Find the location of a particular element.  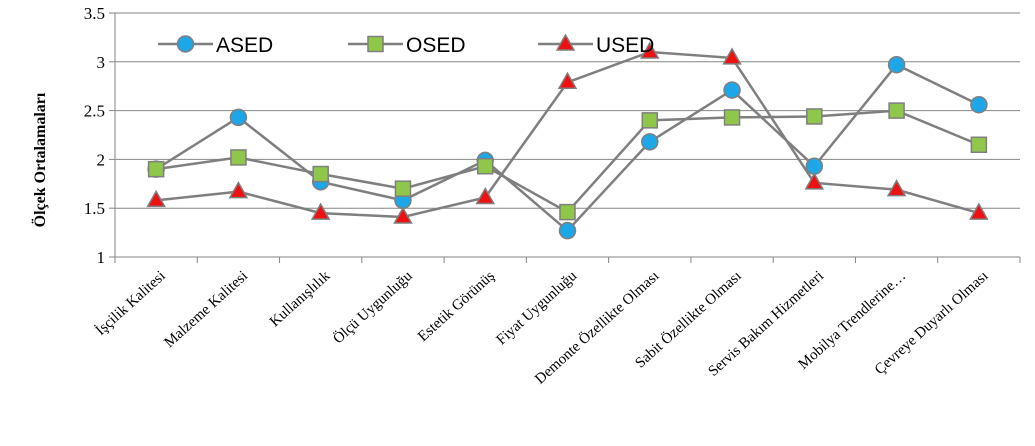

legend-label-osed: OSED is located at coordinates (436, 45).